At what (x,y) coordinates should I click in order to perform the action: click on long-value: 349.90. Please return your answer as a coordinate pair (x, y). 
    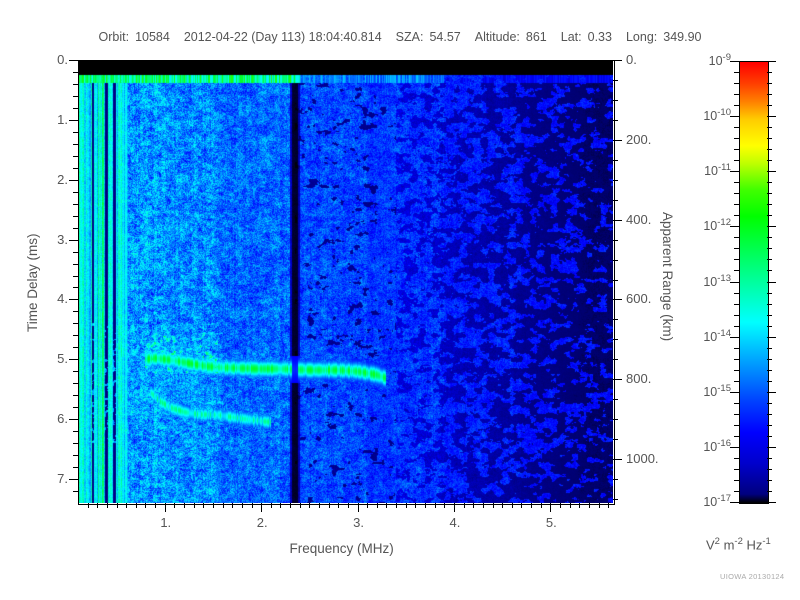
    Looking at the image, I should click on (682, 37).